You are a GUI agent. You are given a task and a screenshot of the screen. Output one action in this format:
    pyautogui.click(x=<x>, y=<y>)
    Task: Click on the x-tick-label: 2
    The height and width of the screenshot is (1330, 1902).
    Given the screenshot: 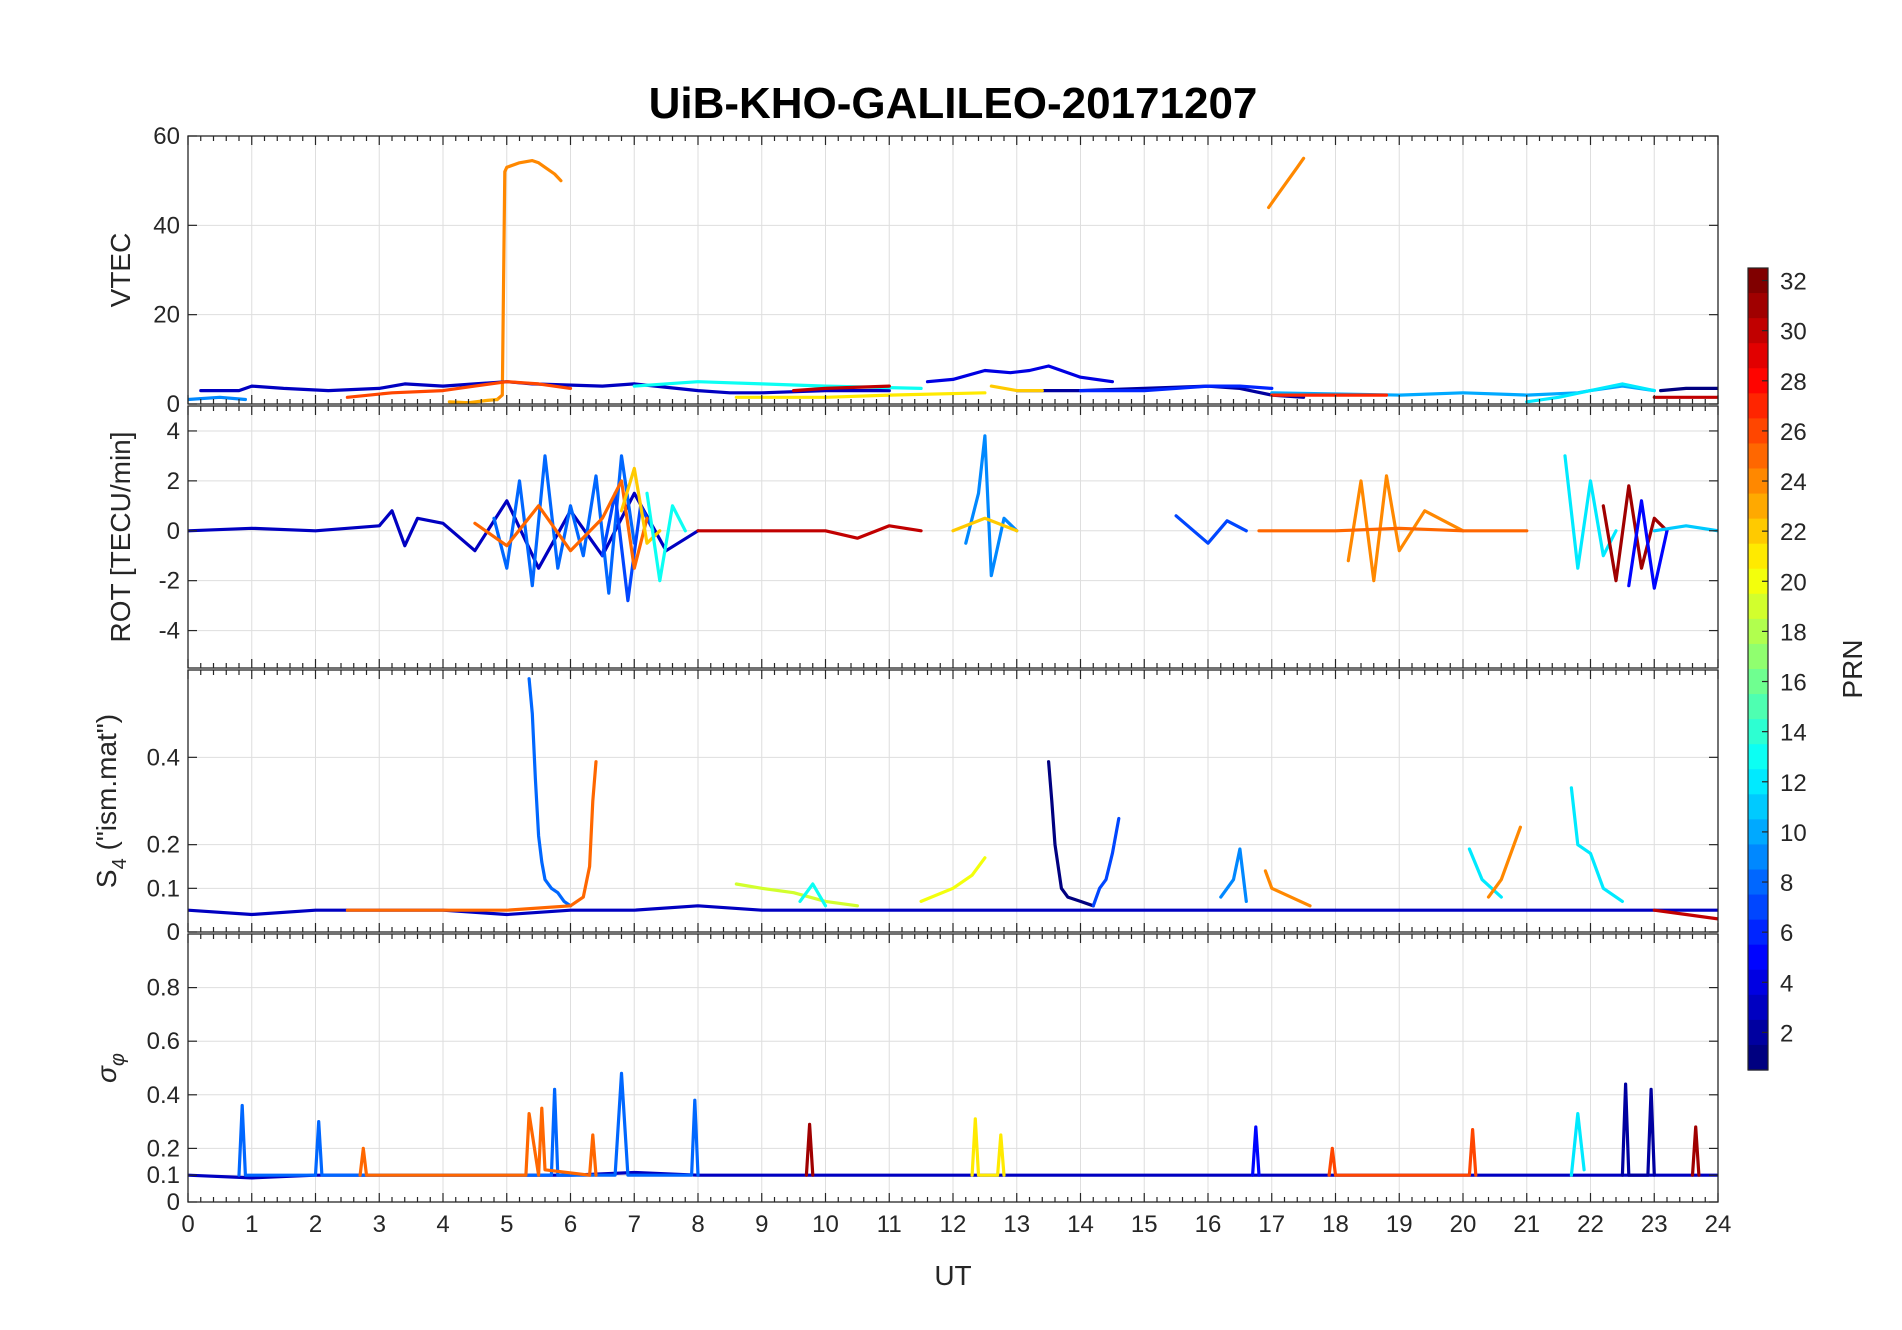 What is the action you would take?
    pyautogui.click(x=315, y=1224)
    